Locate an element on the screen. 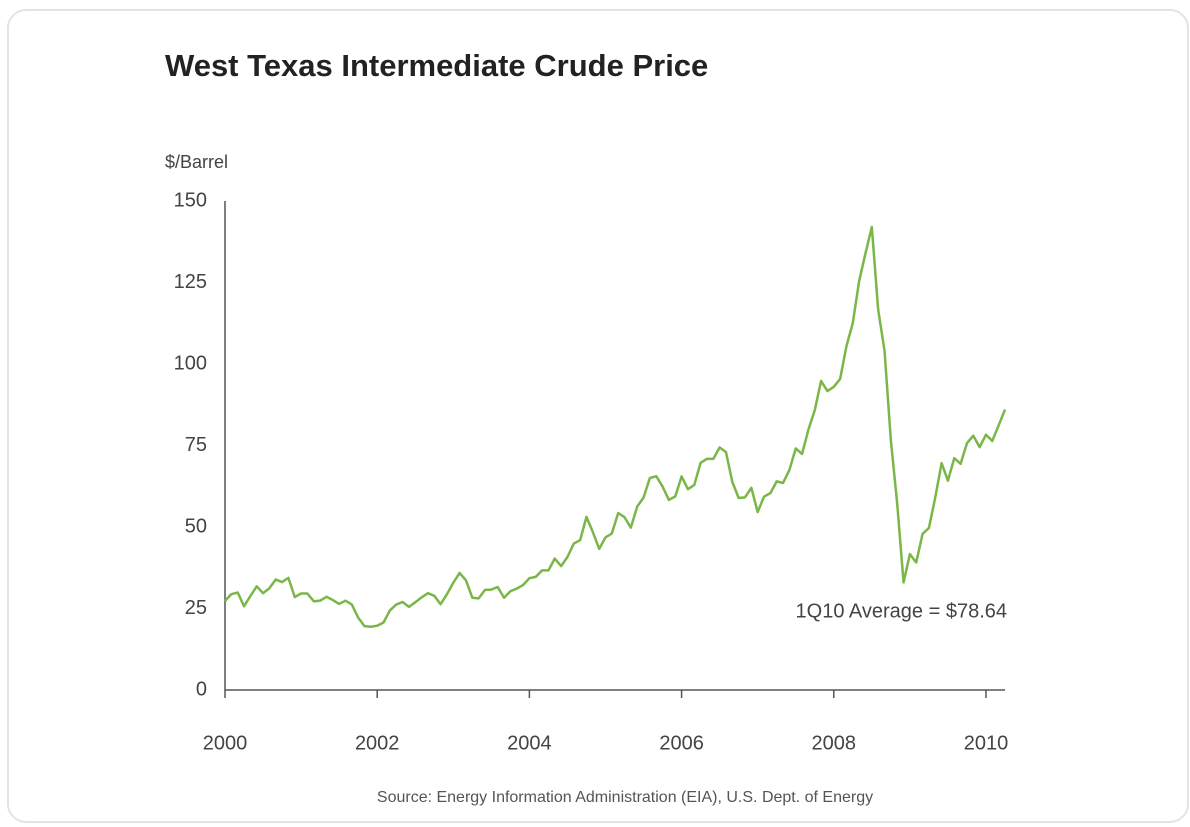  x-tick-label: 2002 is located at coordinates (377, 743).